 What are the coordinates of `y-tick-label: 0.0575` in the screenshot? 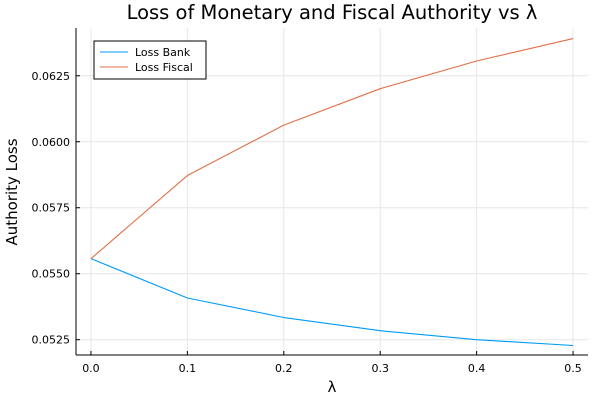 It's located at (51, 208).